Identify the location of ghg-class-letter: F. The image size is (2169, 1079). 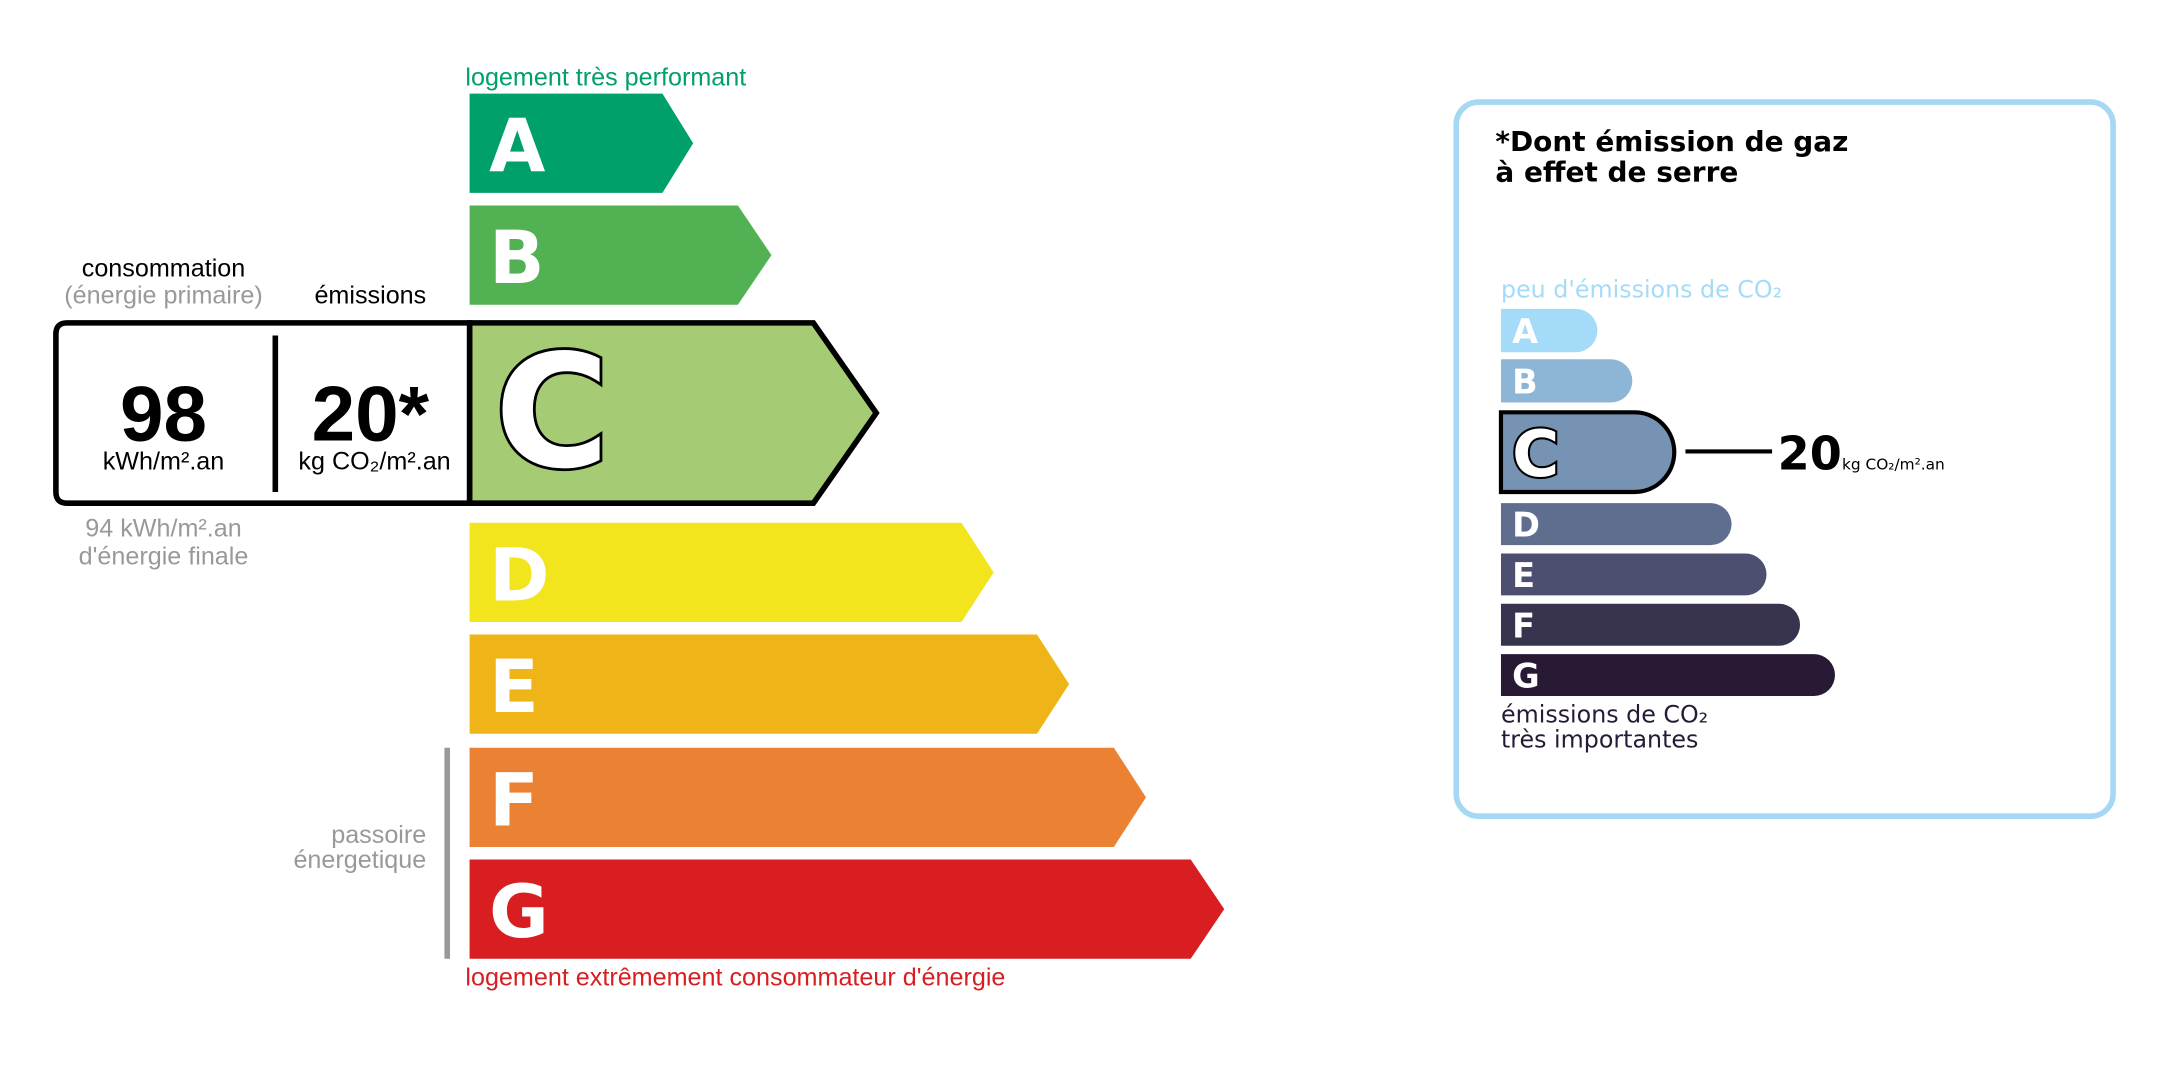
(1523, 625).